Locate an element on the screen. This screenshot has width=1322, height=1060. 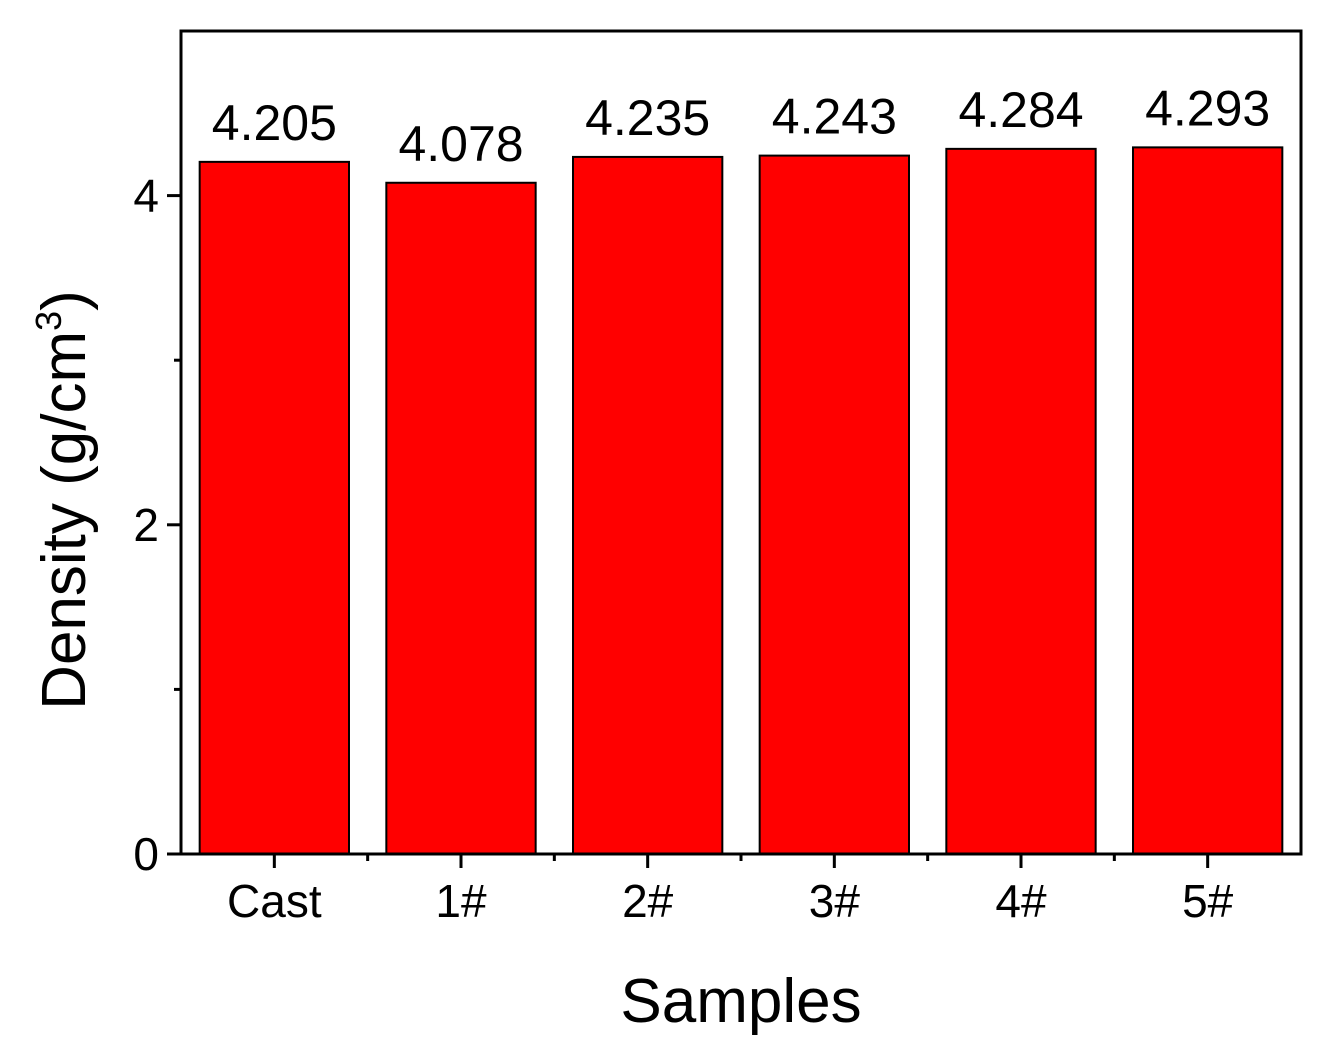
data-label-2: 4.235 is located at coordinates (647, 118).